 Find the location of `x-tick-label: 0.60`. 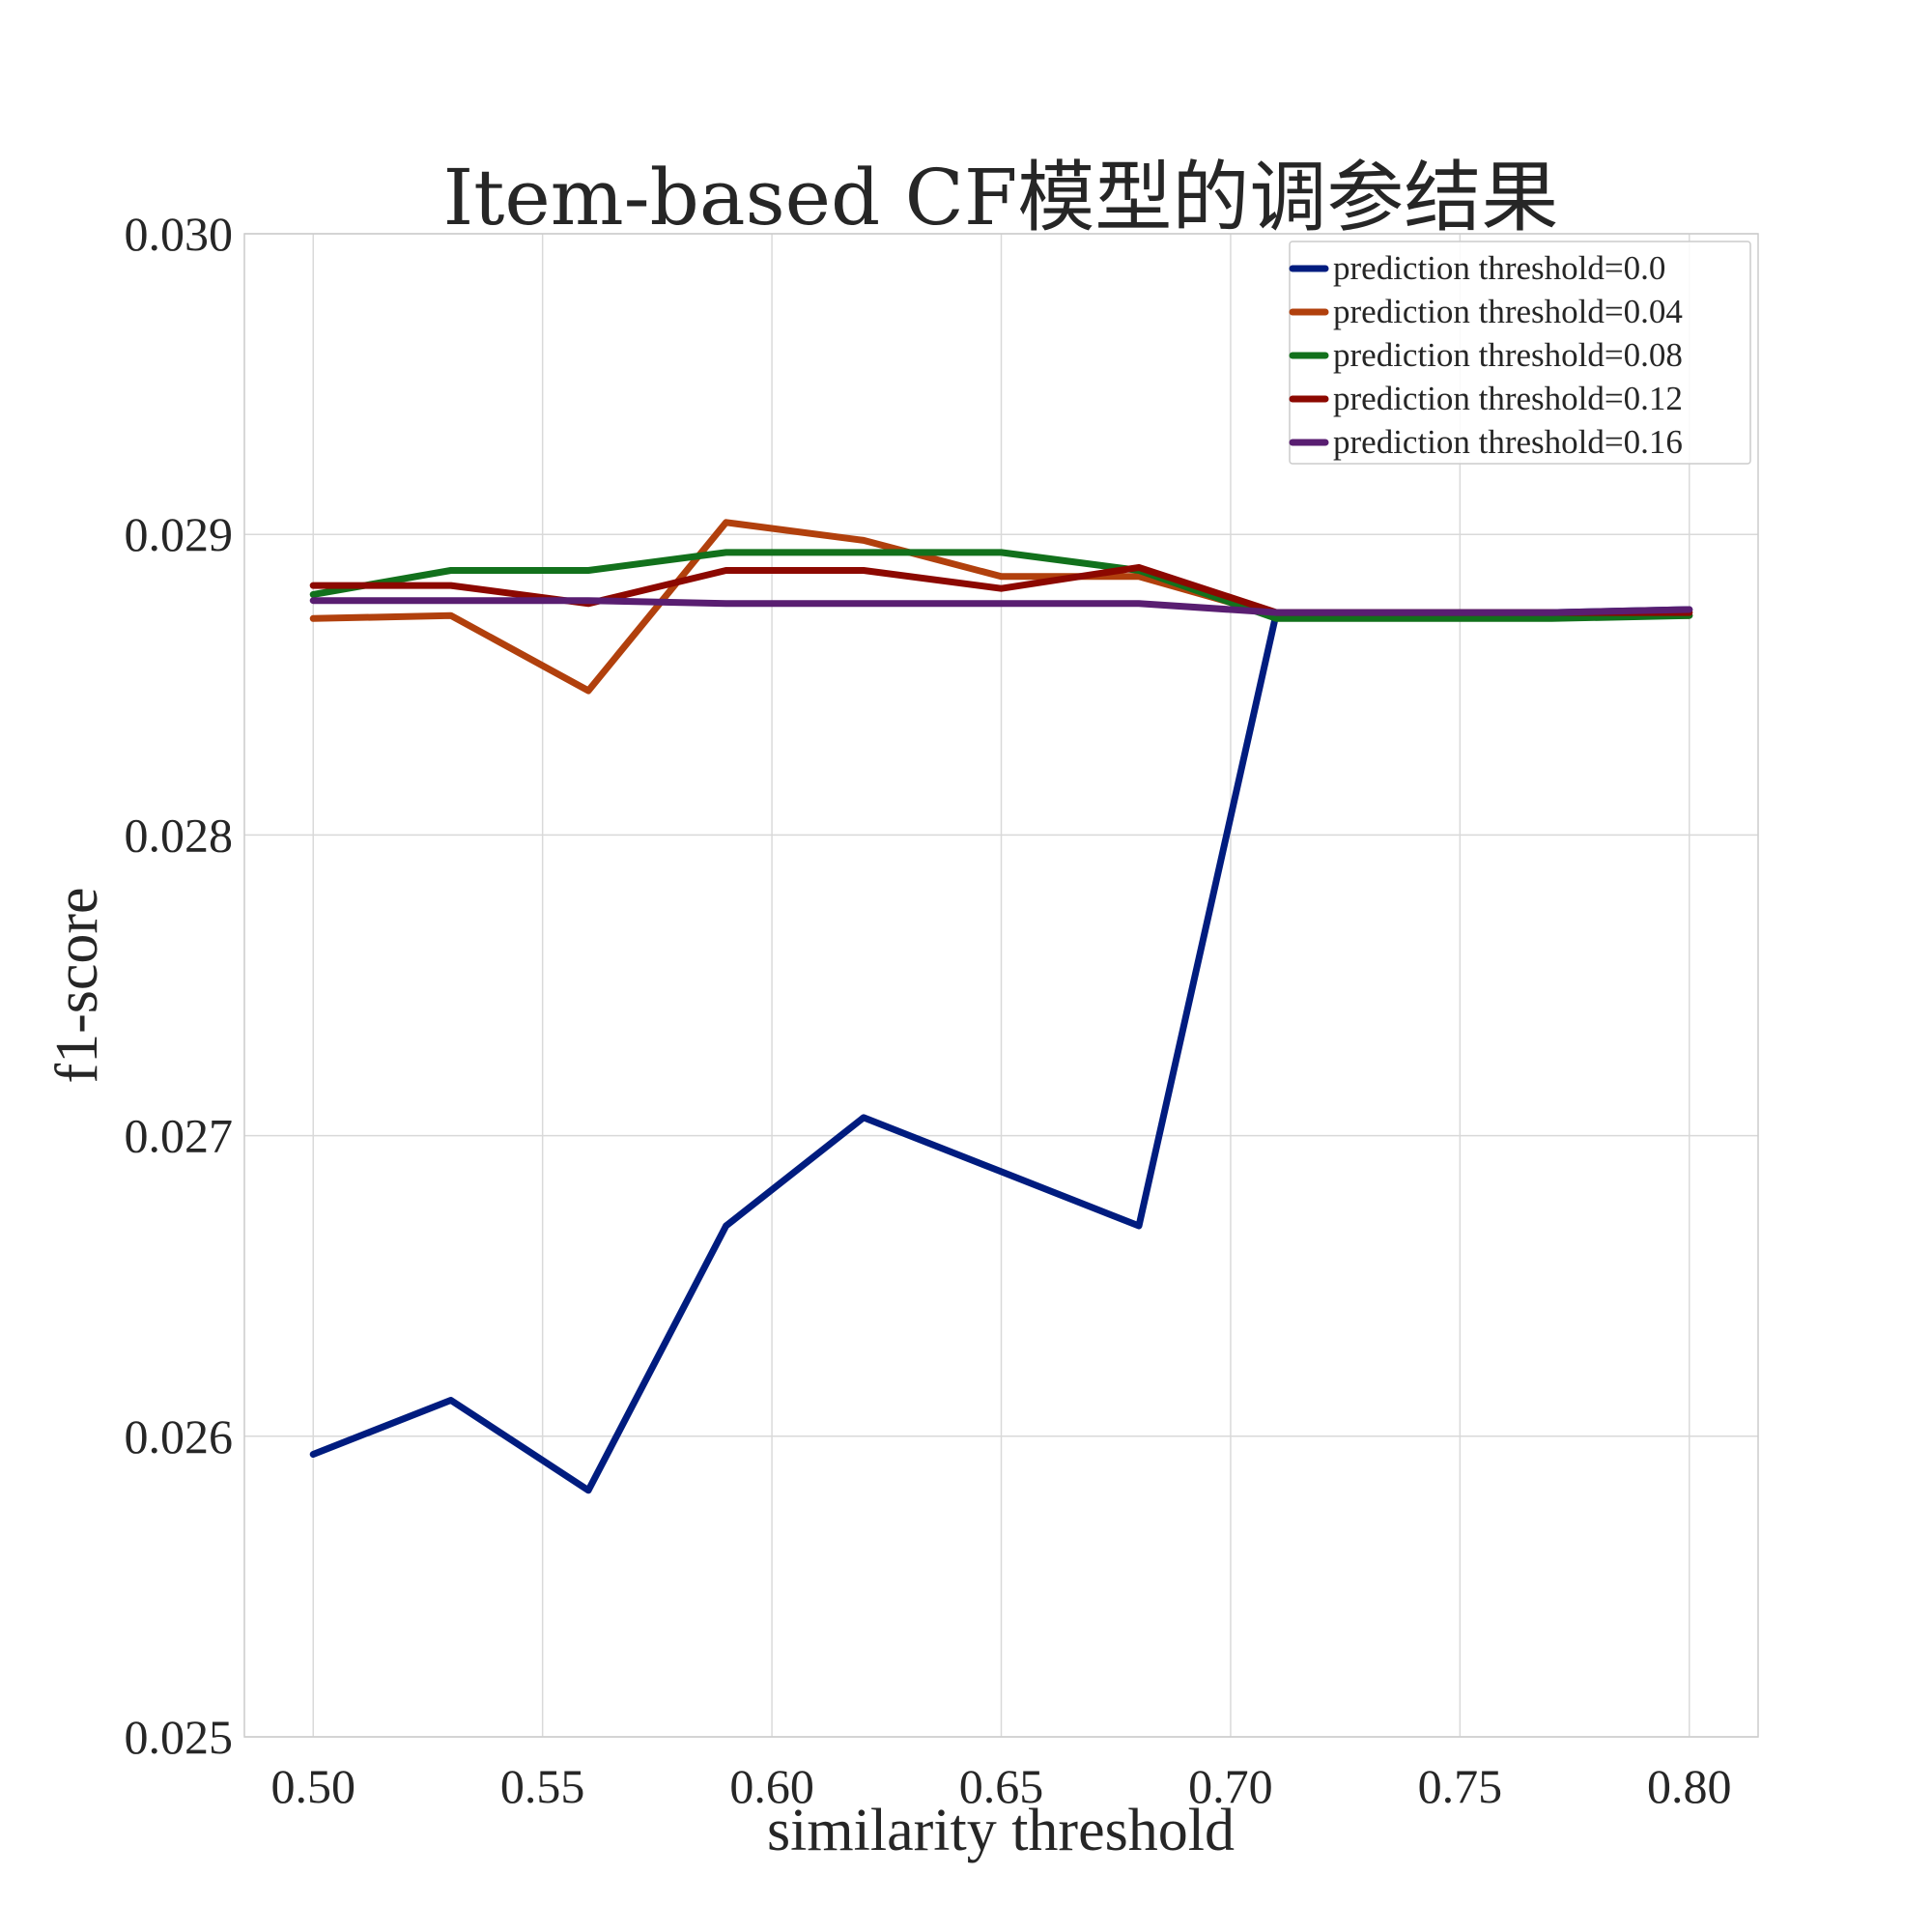

x-tick-label: 0.60 is located at coordinates (771, 1786).